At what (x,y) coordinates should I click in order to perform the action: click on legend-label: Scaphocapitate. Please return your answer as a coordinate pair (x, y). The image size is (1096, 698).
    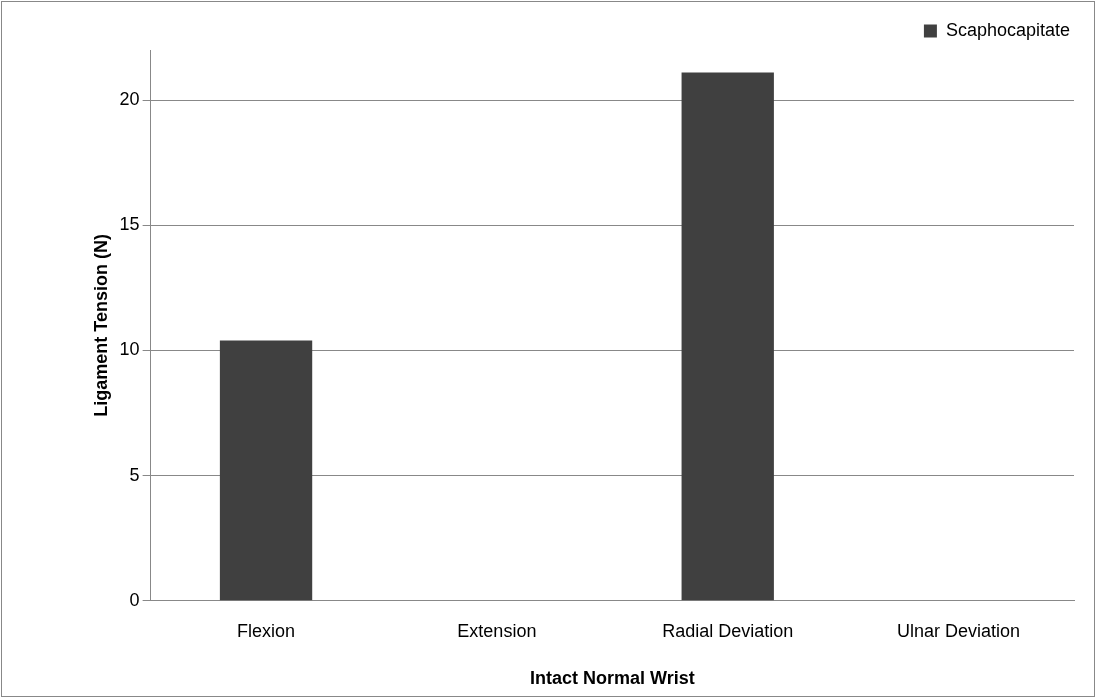
    Looking at the image, I should click on (1007, 29).